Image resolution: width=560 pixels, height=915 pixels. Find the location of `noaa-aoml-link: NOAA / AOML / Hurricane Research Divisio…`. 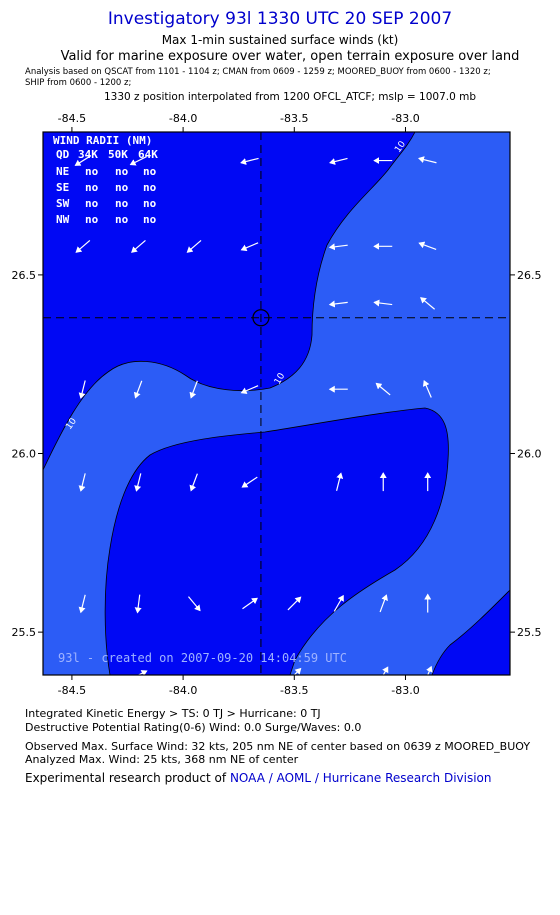

noaa-aoml-link: NOAA / AOML / Hurricane Research Divisio… is located at coordinates (360, 778).